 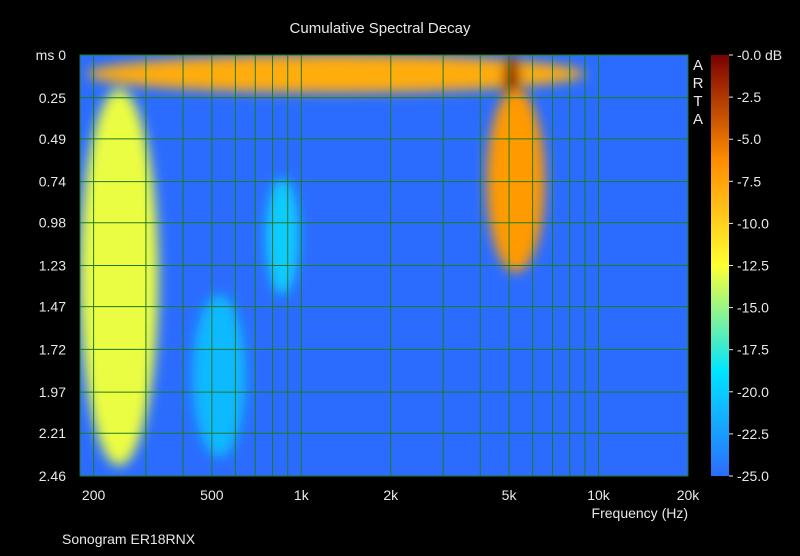 What do you see at coordinates (749, 139) in the screenshot?
I see `colorbar-tick-label: -5.0` at bounding box center [749, 139].